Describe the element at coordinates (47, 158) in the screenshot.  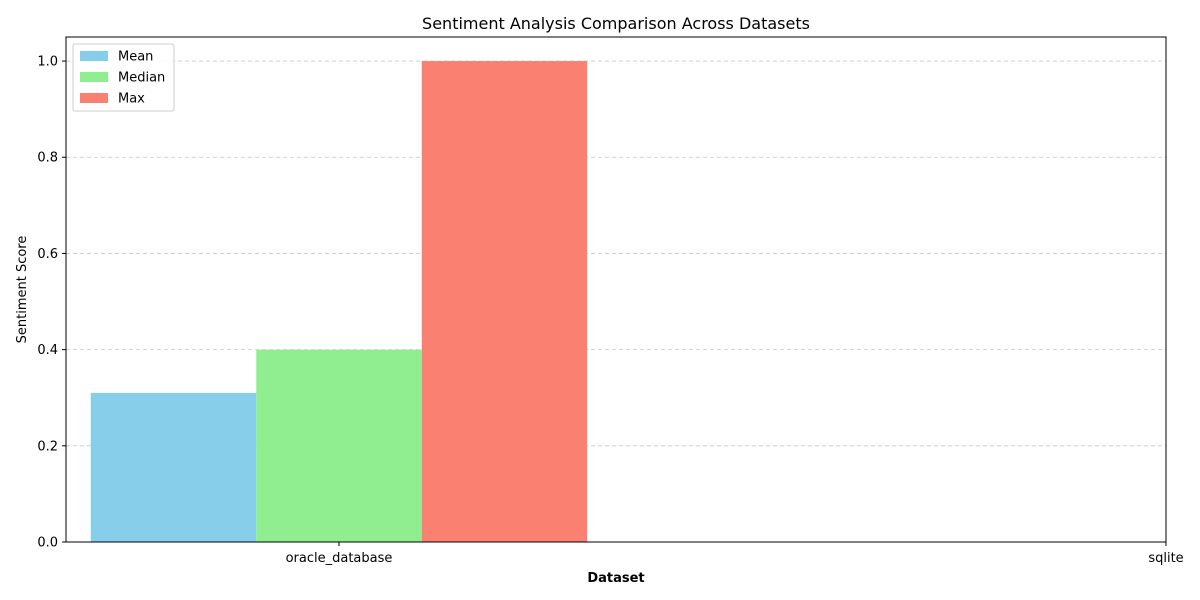
I see `y-tick-label: 0.8` at that location.